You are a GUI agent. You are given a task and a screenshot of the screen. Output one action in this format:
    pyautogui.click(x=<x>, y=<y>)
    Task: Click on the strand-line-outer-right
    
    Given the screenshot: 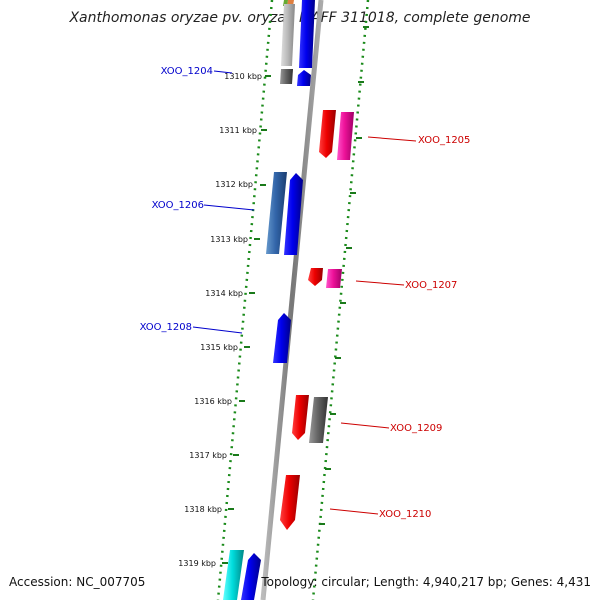 What is the action you would take?
    pyautogui.click(x=340, y=300)
    